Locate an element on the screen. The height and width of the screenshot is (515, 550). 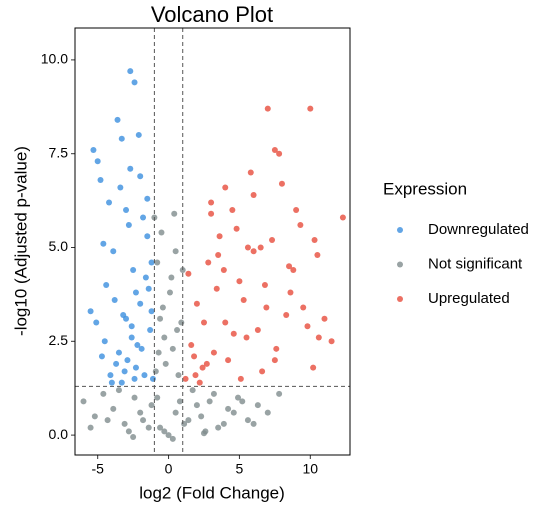
y-tick-label: 10.0 is located at coordinates (54, 59).